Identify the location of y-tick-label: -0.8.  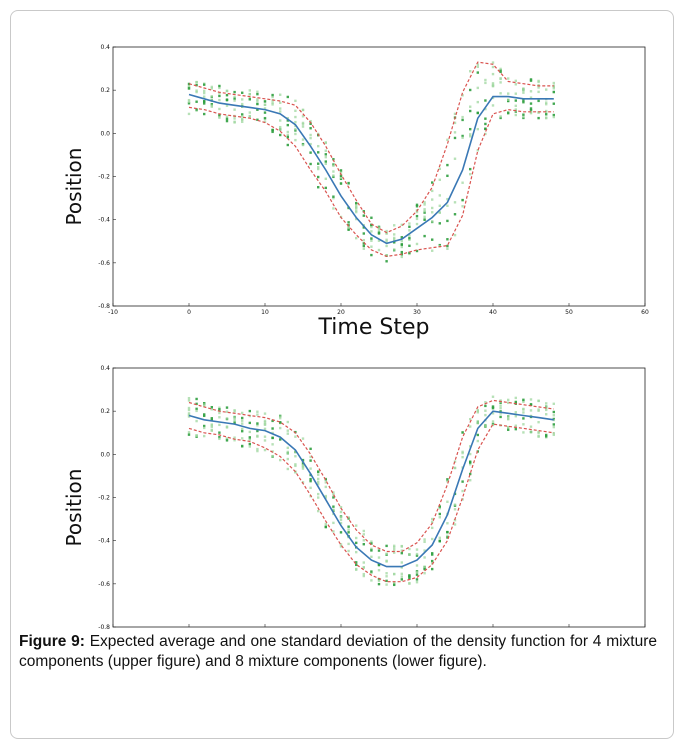
(104, 306).